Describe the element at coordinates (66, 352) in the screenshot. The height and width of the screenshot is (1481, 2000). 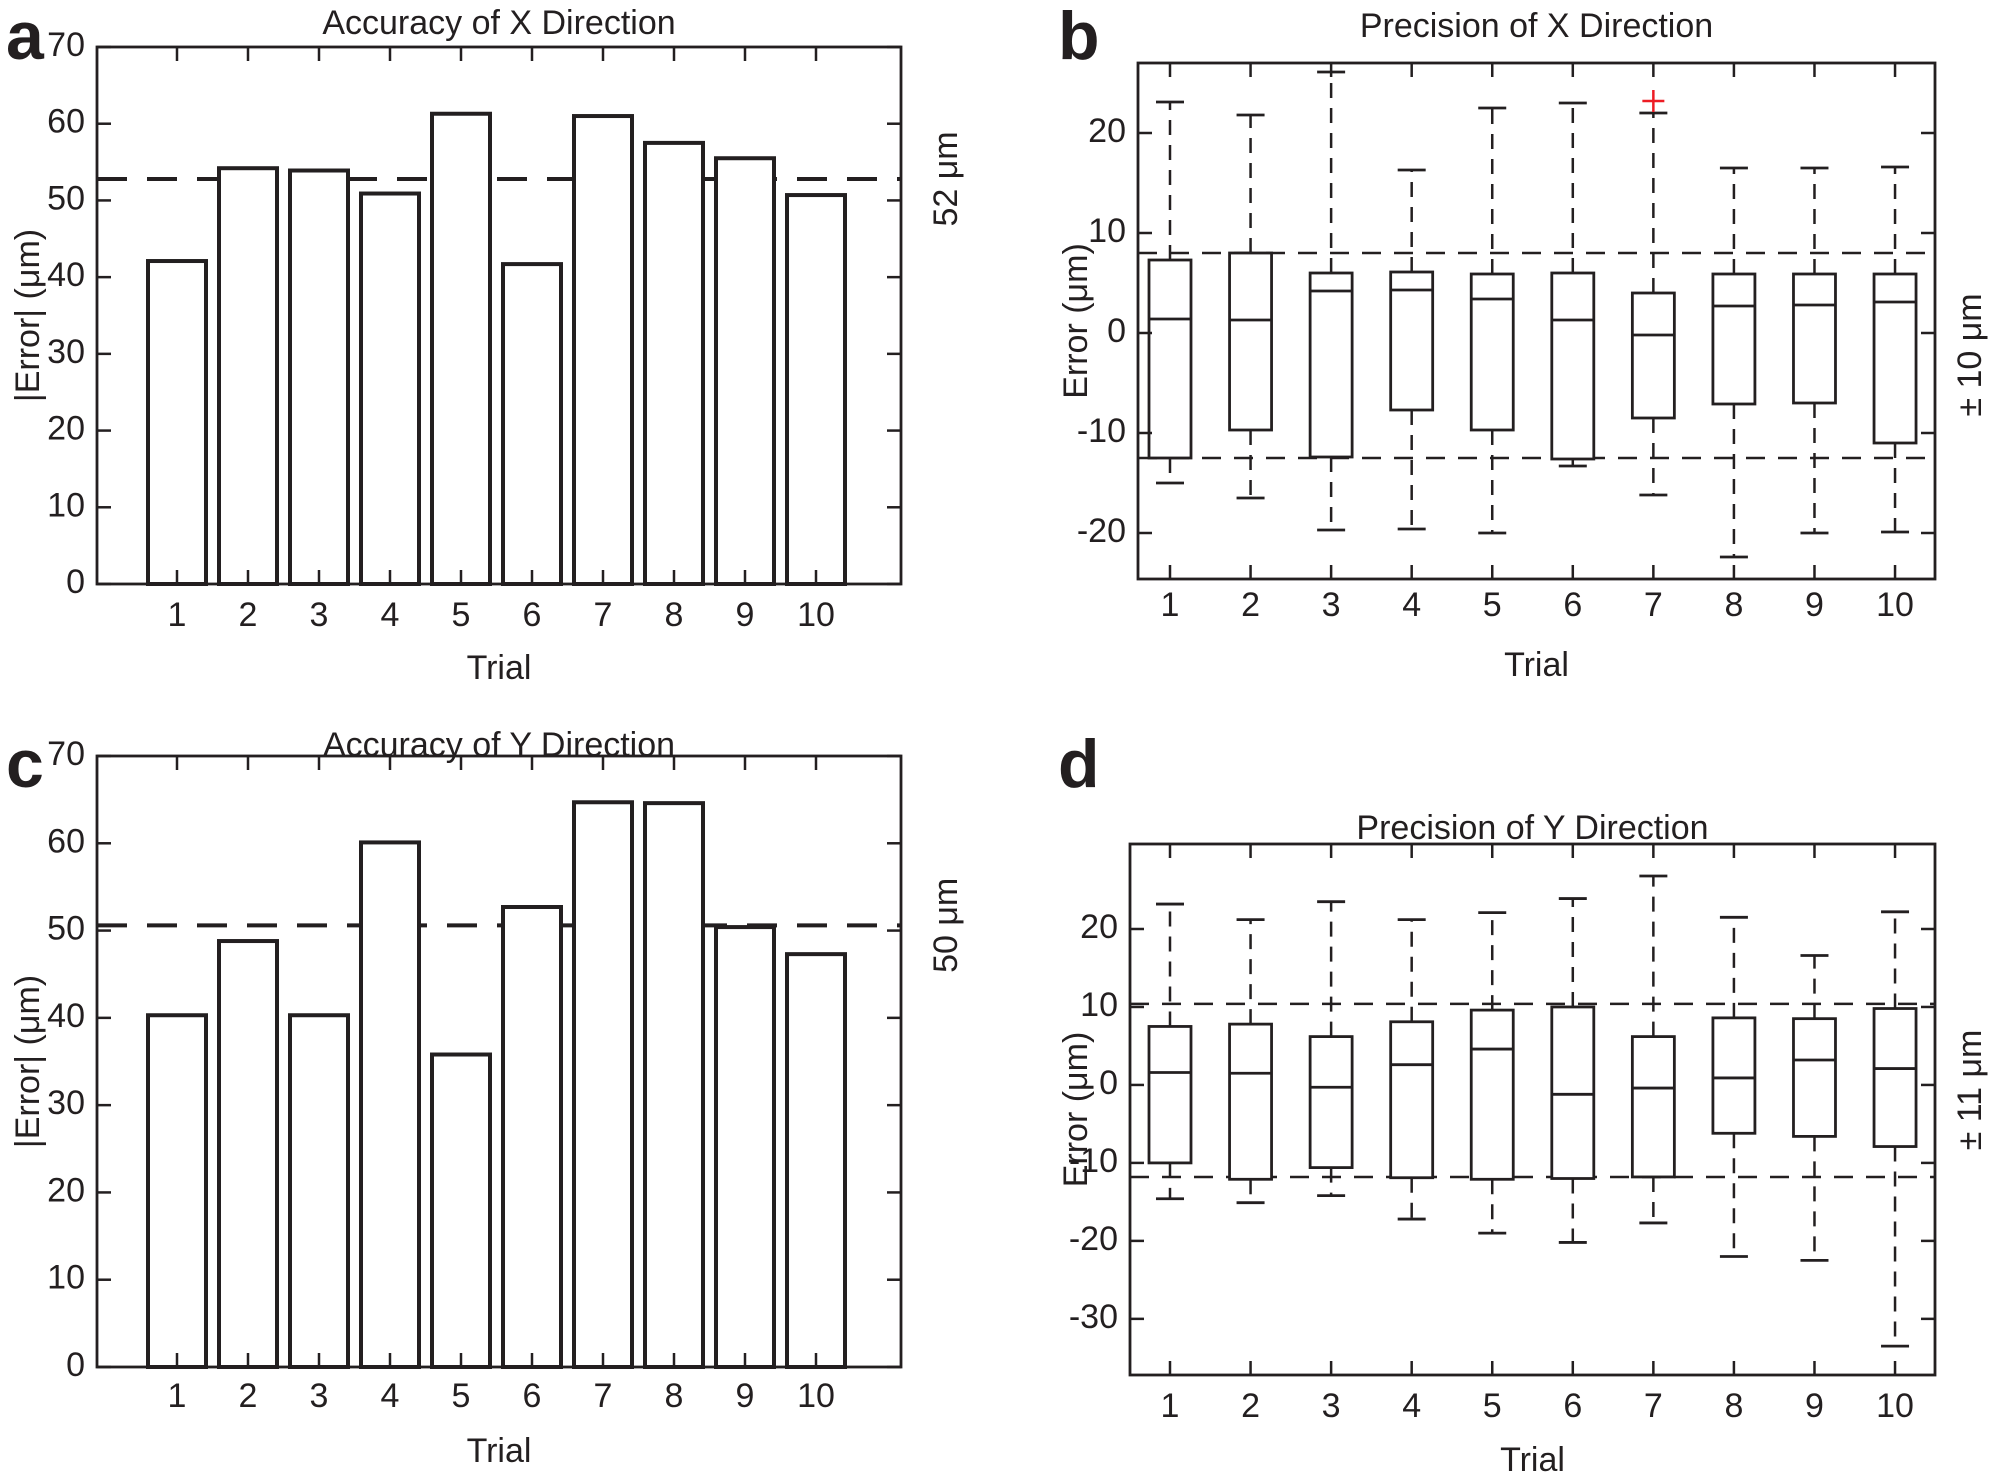
I see `tick-label: 30` at that location.